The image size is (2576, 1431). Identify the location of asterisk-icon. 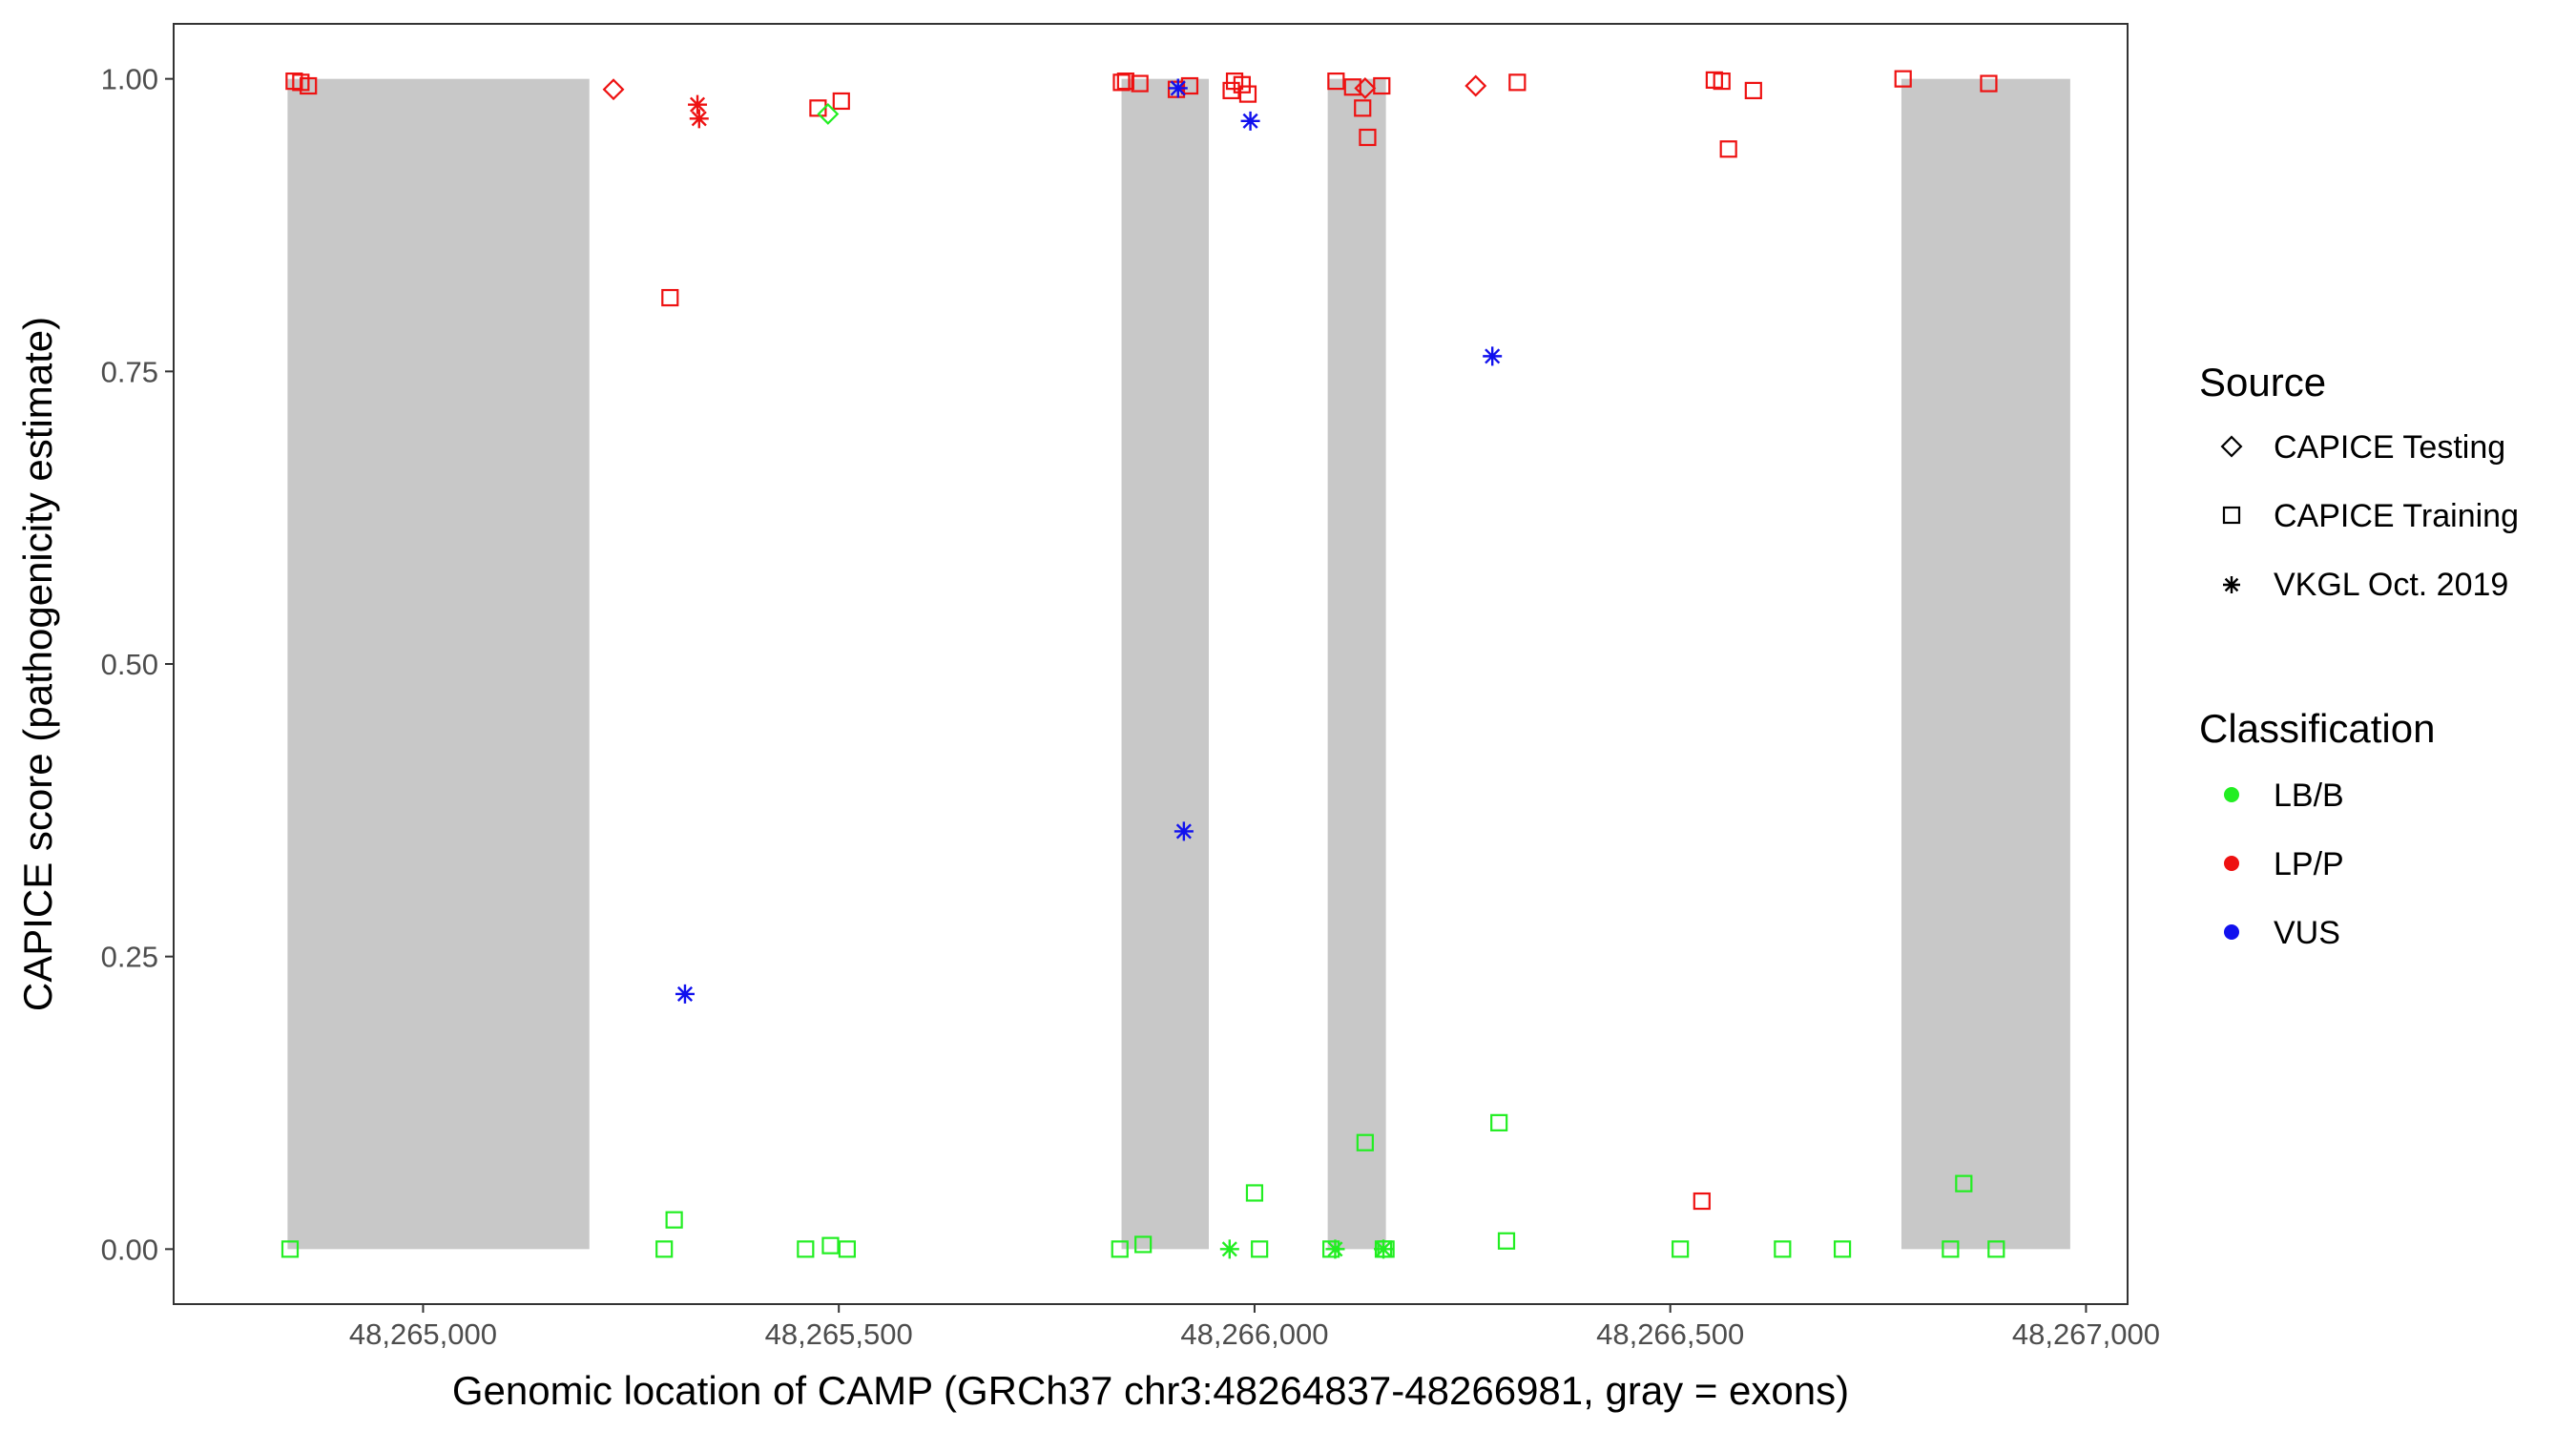
(2231, 584).